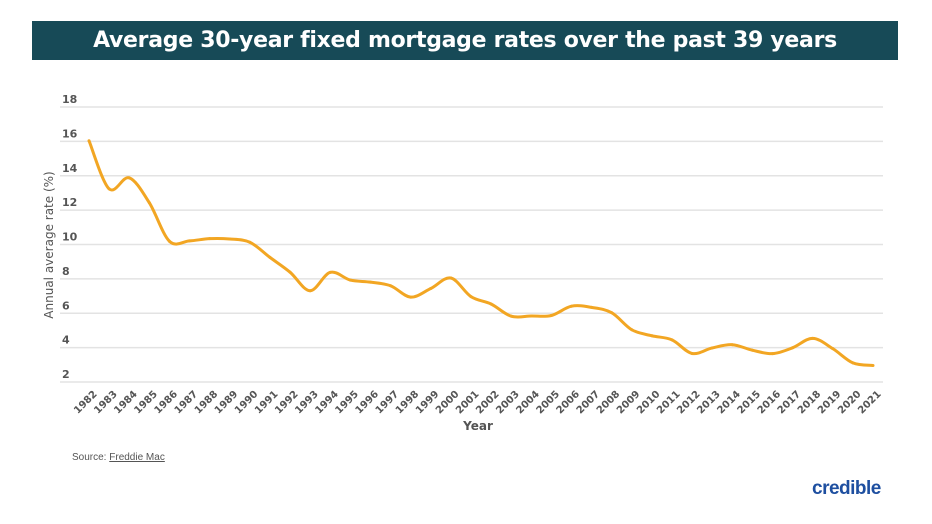 The image size is (932, 524). What do you see at coordinates (70, 133) in the screenshot?
I see `y-tick-label: 16` at bounding box center [70, 133].